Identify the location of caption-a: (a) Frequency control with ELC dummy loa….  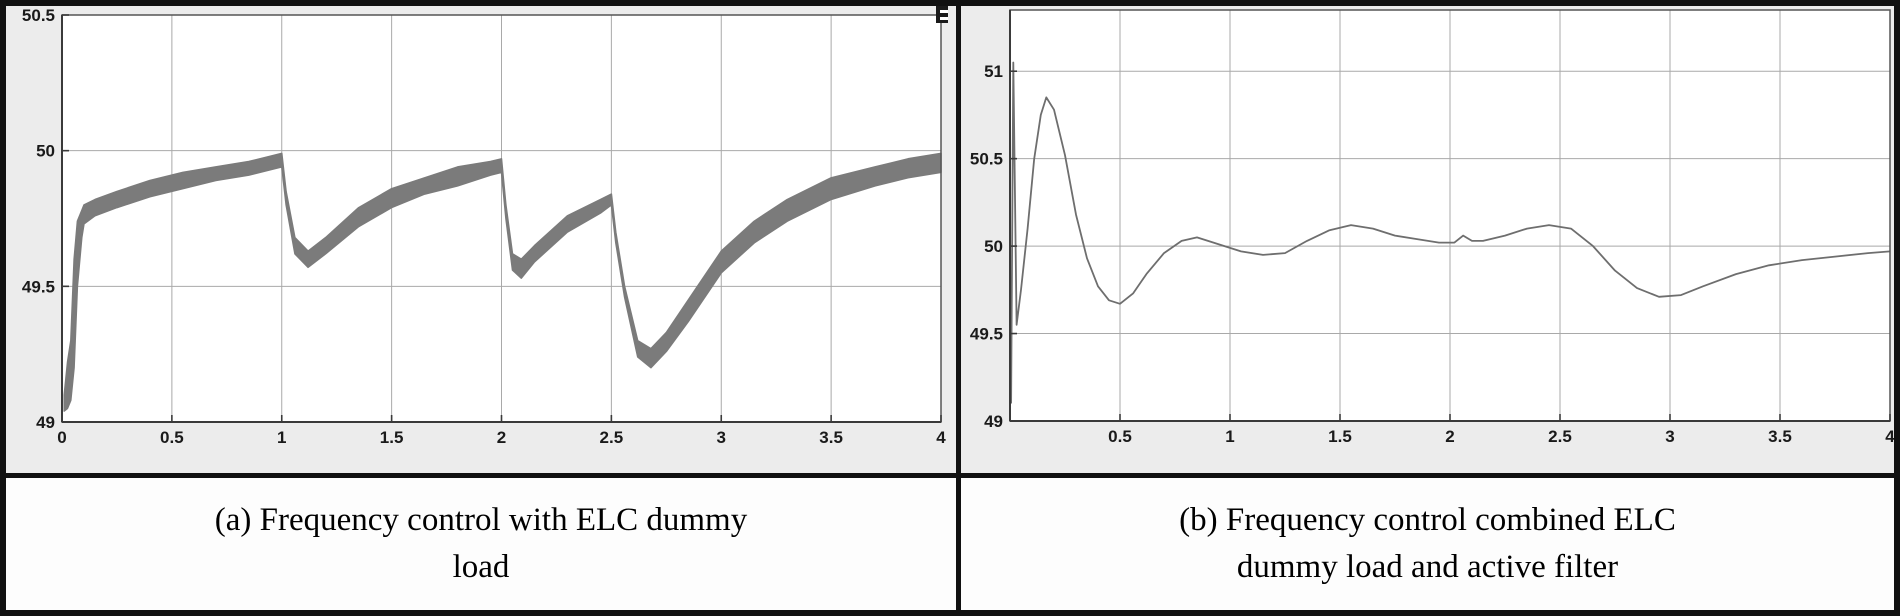
(481, 544).